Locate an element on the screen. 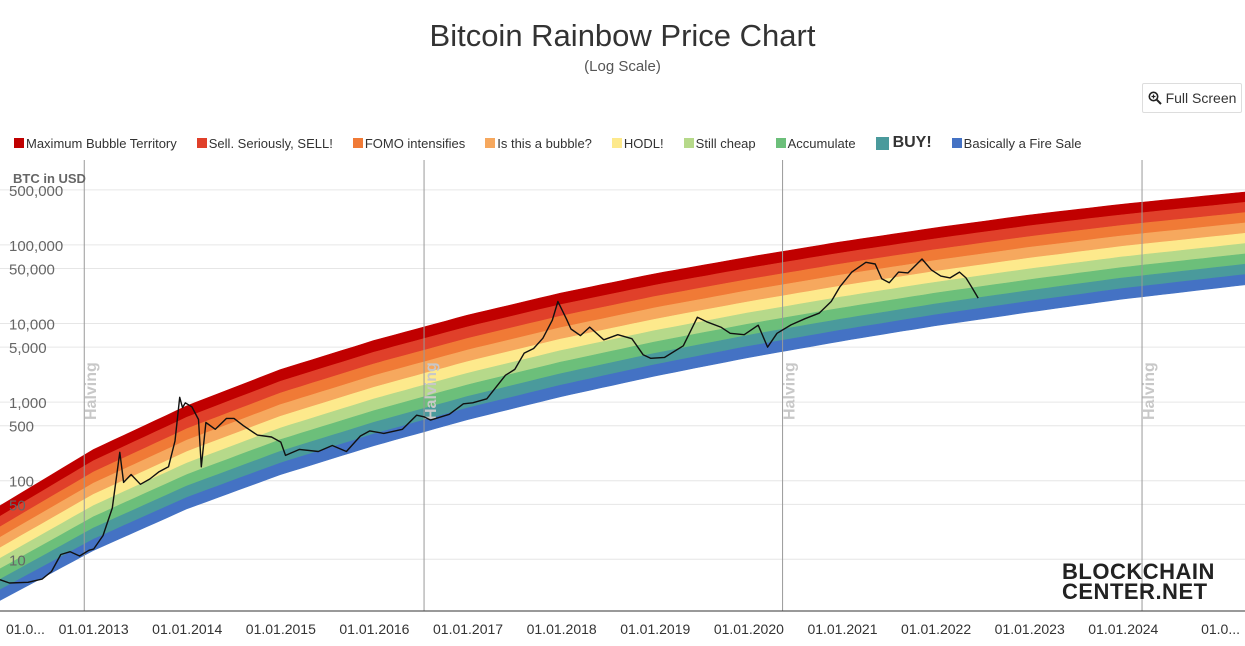  y-tick-label: 50 is located at coordinates (17, 505).